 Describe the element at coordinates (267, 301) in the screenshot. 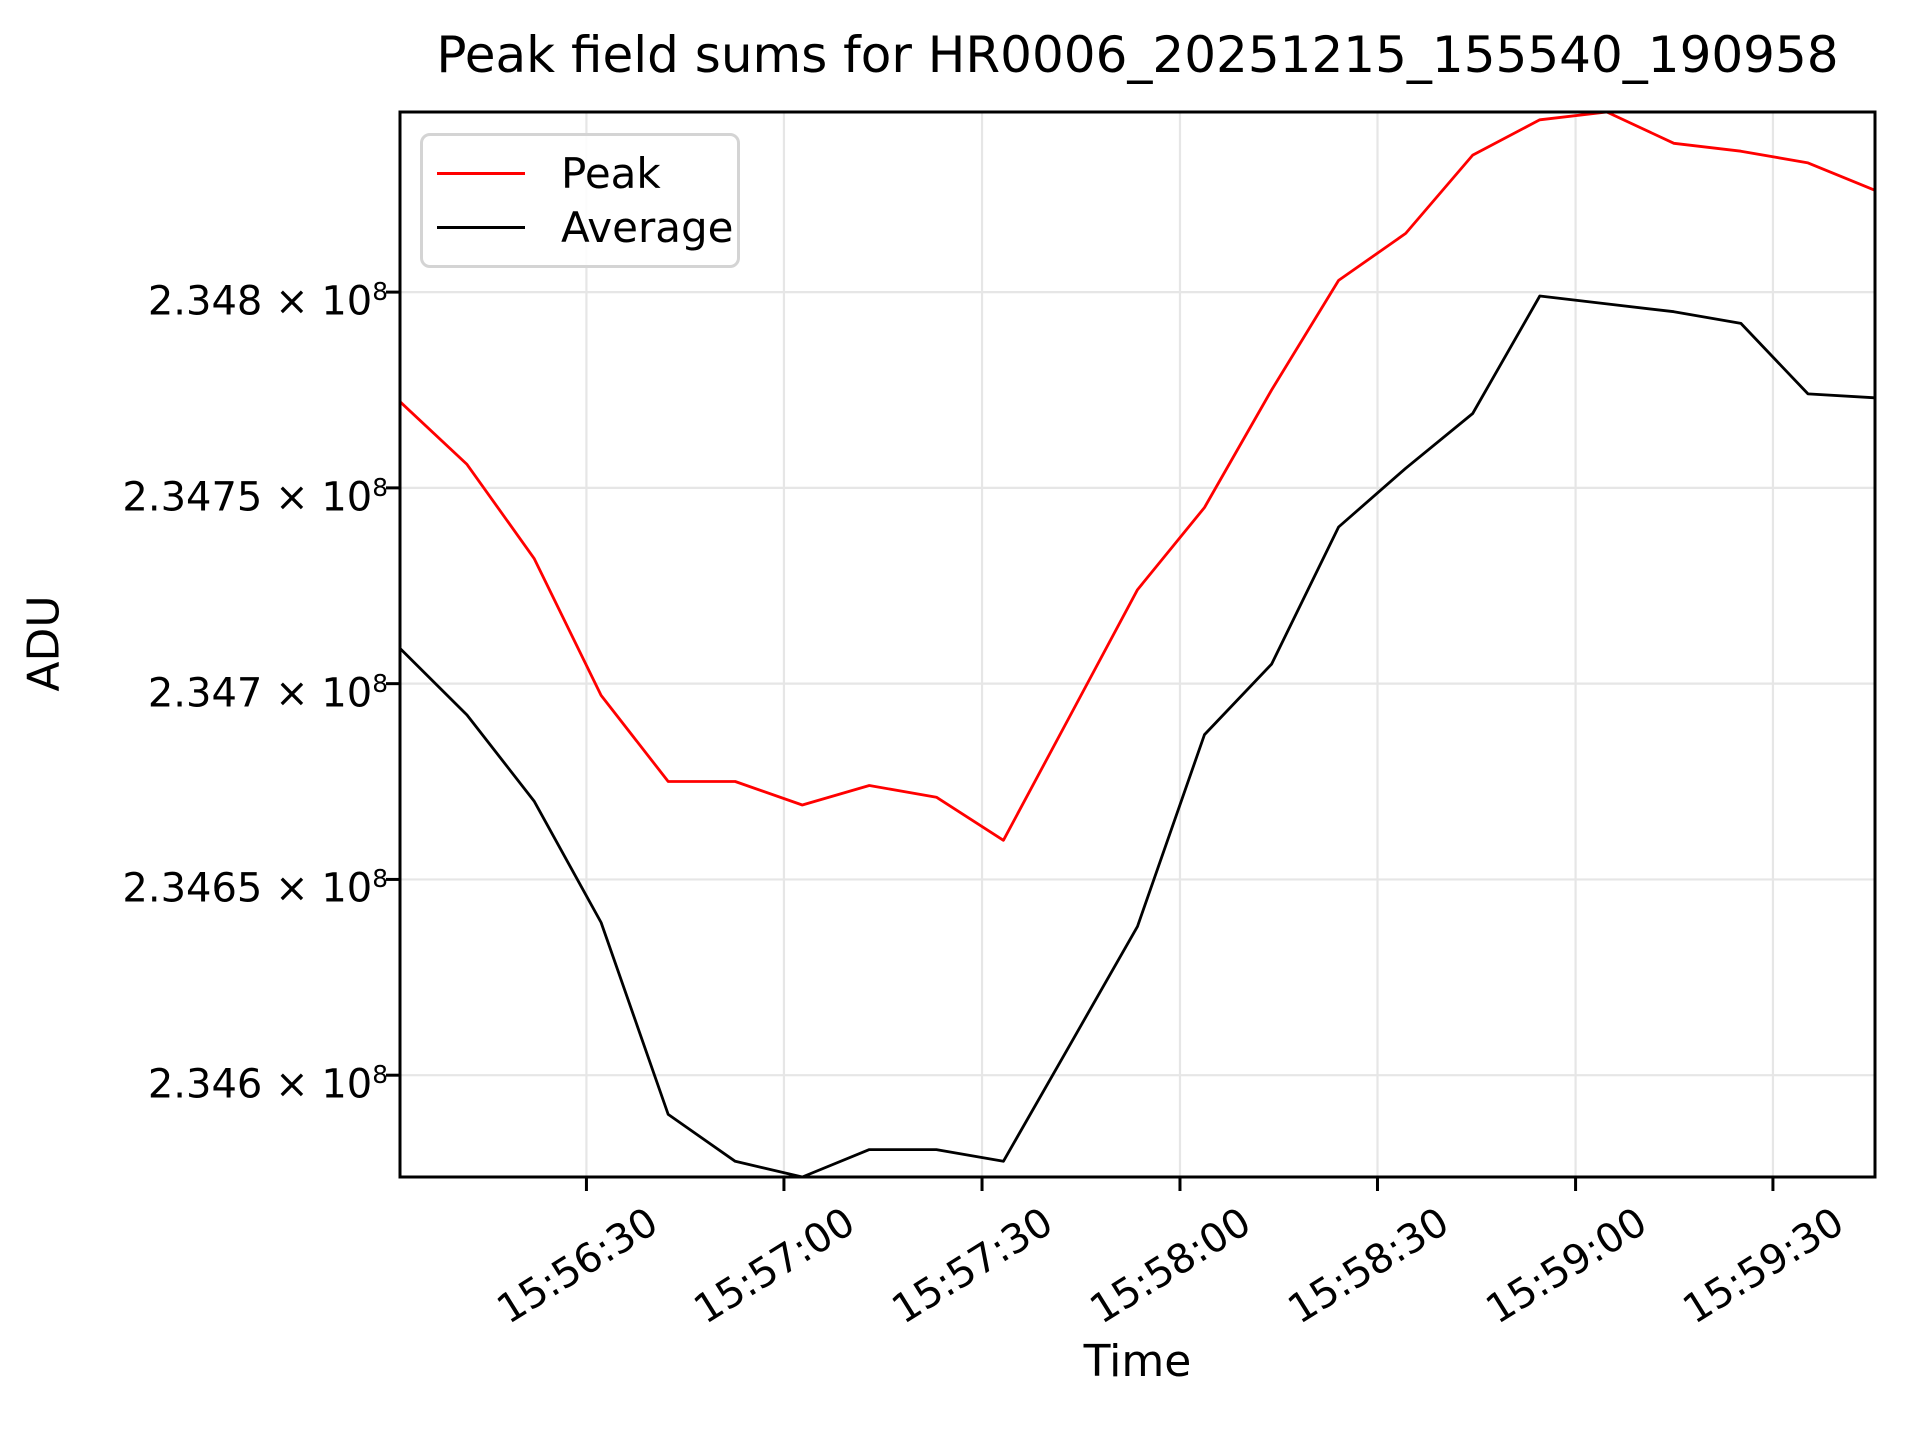

I see `y-tick-label: 2.348 × 108` at that location.